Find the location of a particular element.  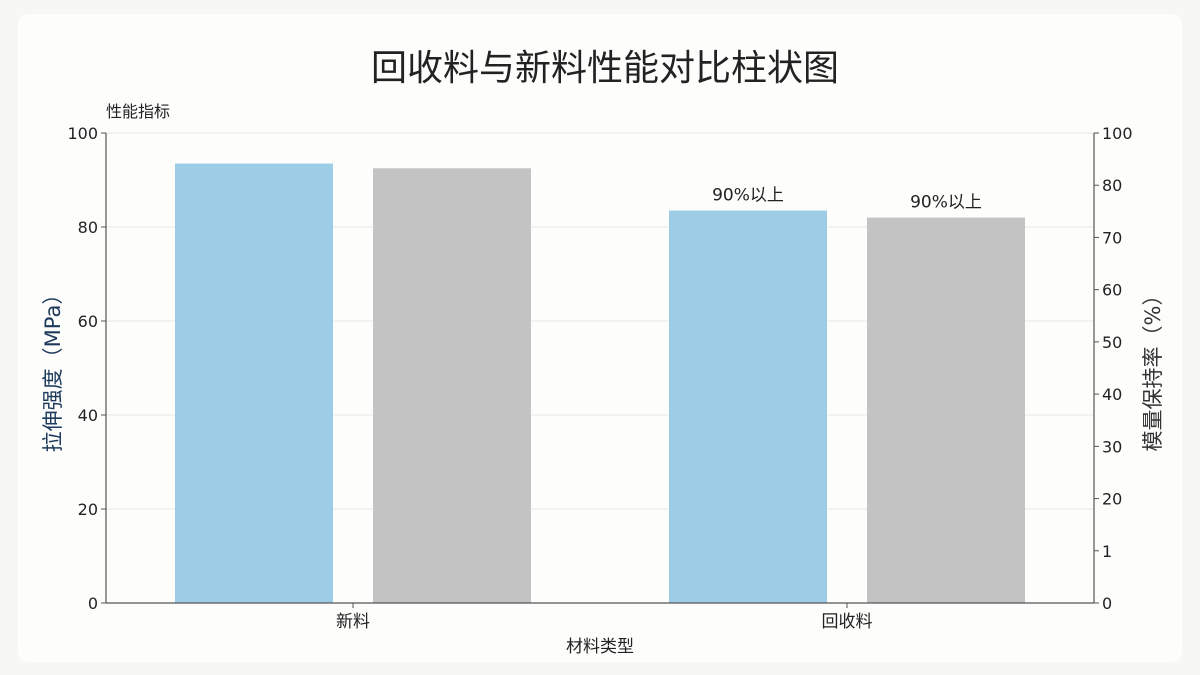

y2-tick-label: 30 is located at coordinates (1112, 446).